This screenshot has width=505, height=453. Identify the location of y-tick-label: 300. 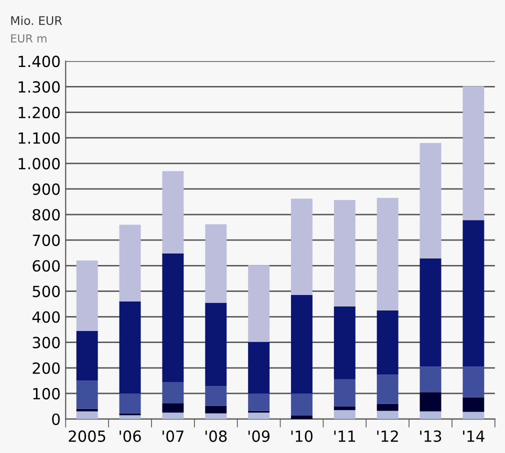
(46, 342).